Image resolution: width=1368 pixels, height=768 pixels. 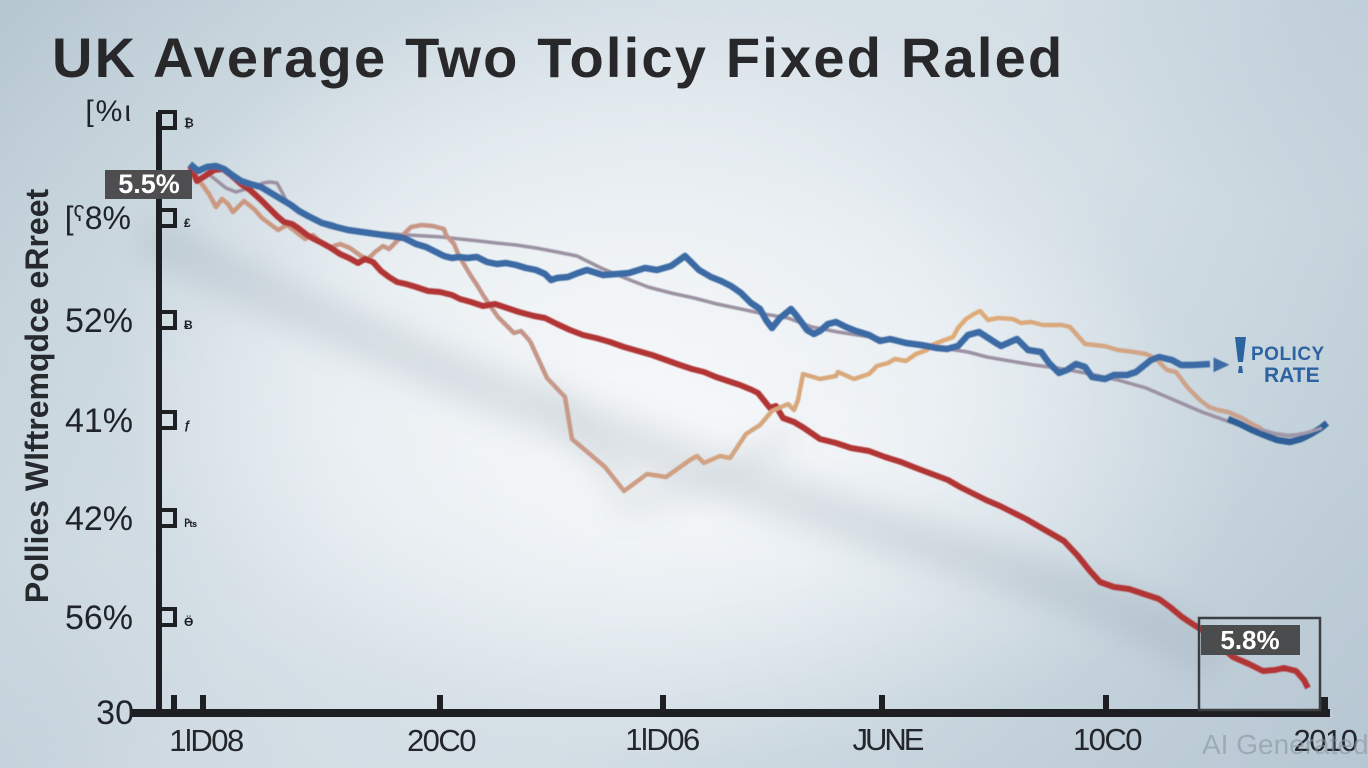 I want to click on svg-text: Pollies Wlftremqdce eRreet, so click(x=37, y=395).